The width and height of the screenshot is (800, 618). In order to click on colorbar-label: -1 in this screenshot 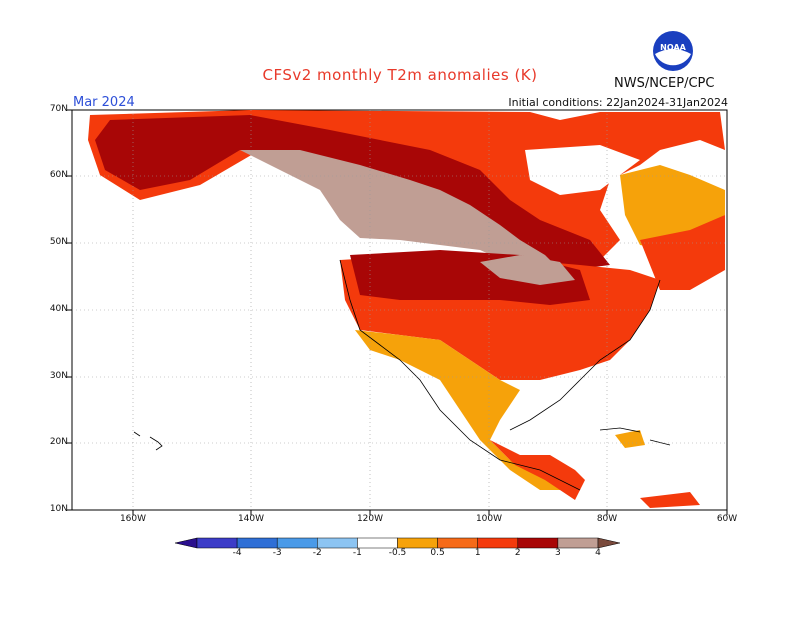, I will do `click(357, 553)`.